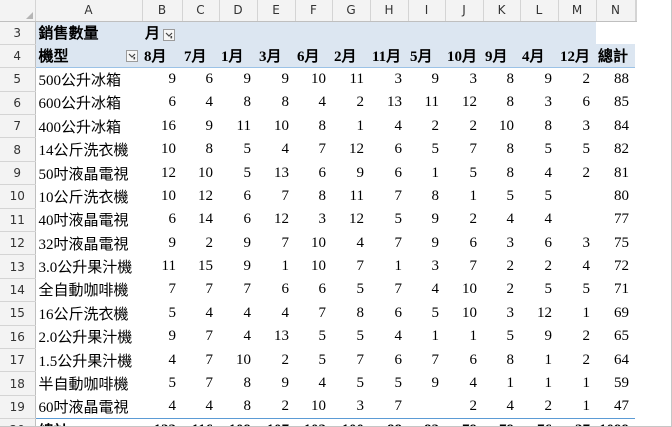 This screenshot has height=427, width=672. What do you see at coordinates (18, 149) in the screenshot?
I see `row-header: 8` at bounding box center [18, 149].